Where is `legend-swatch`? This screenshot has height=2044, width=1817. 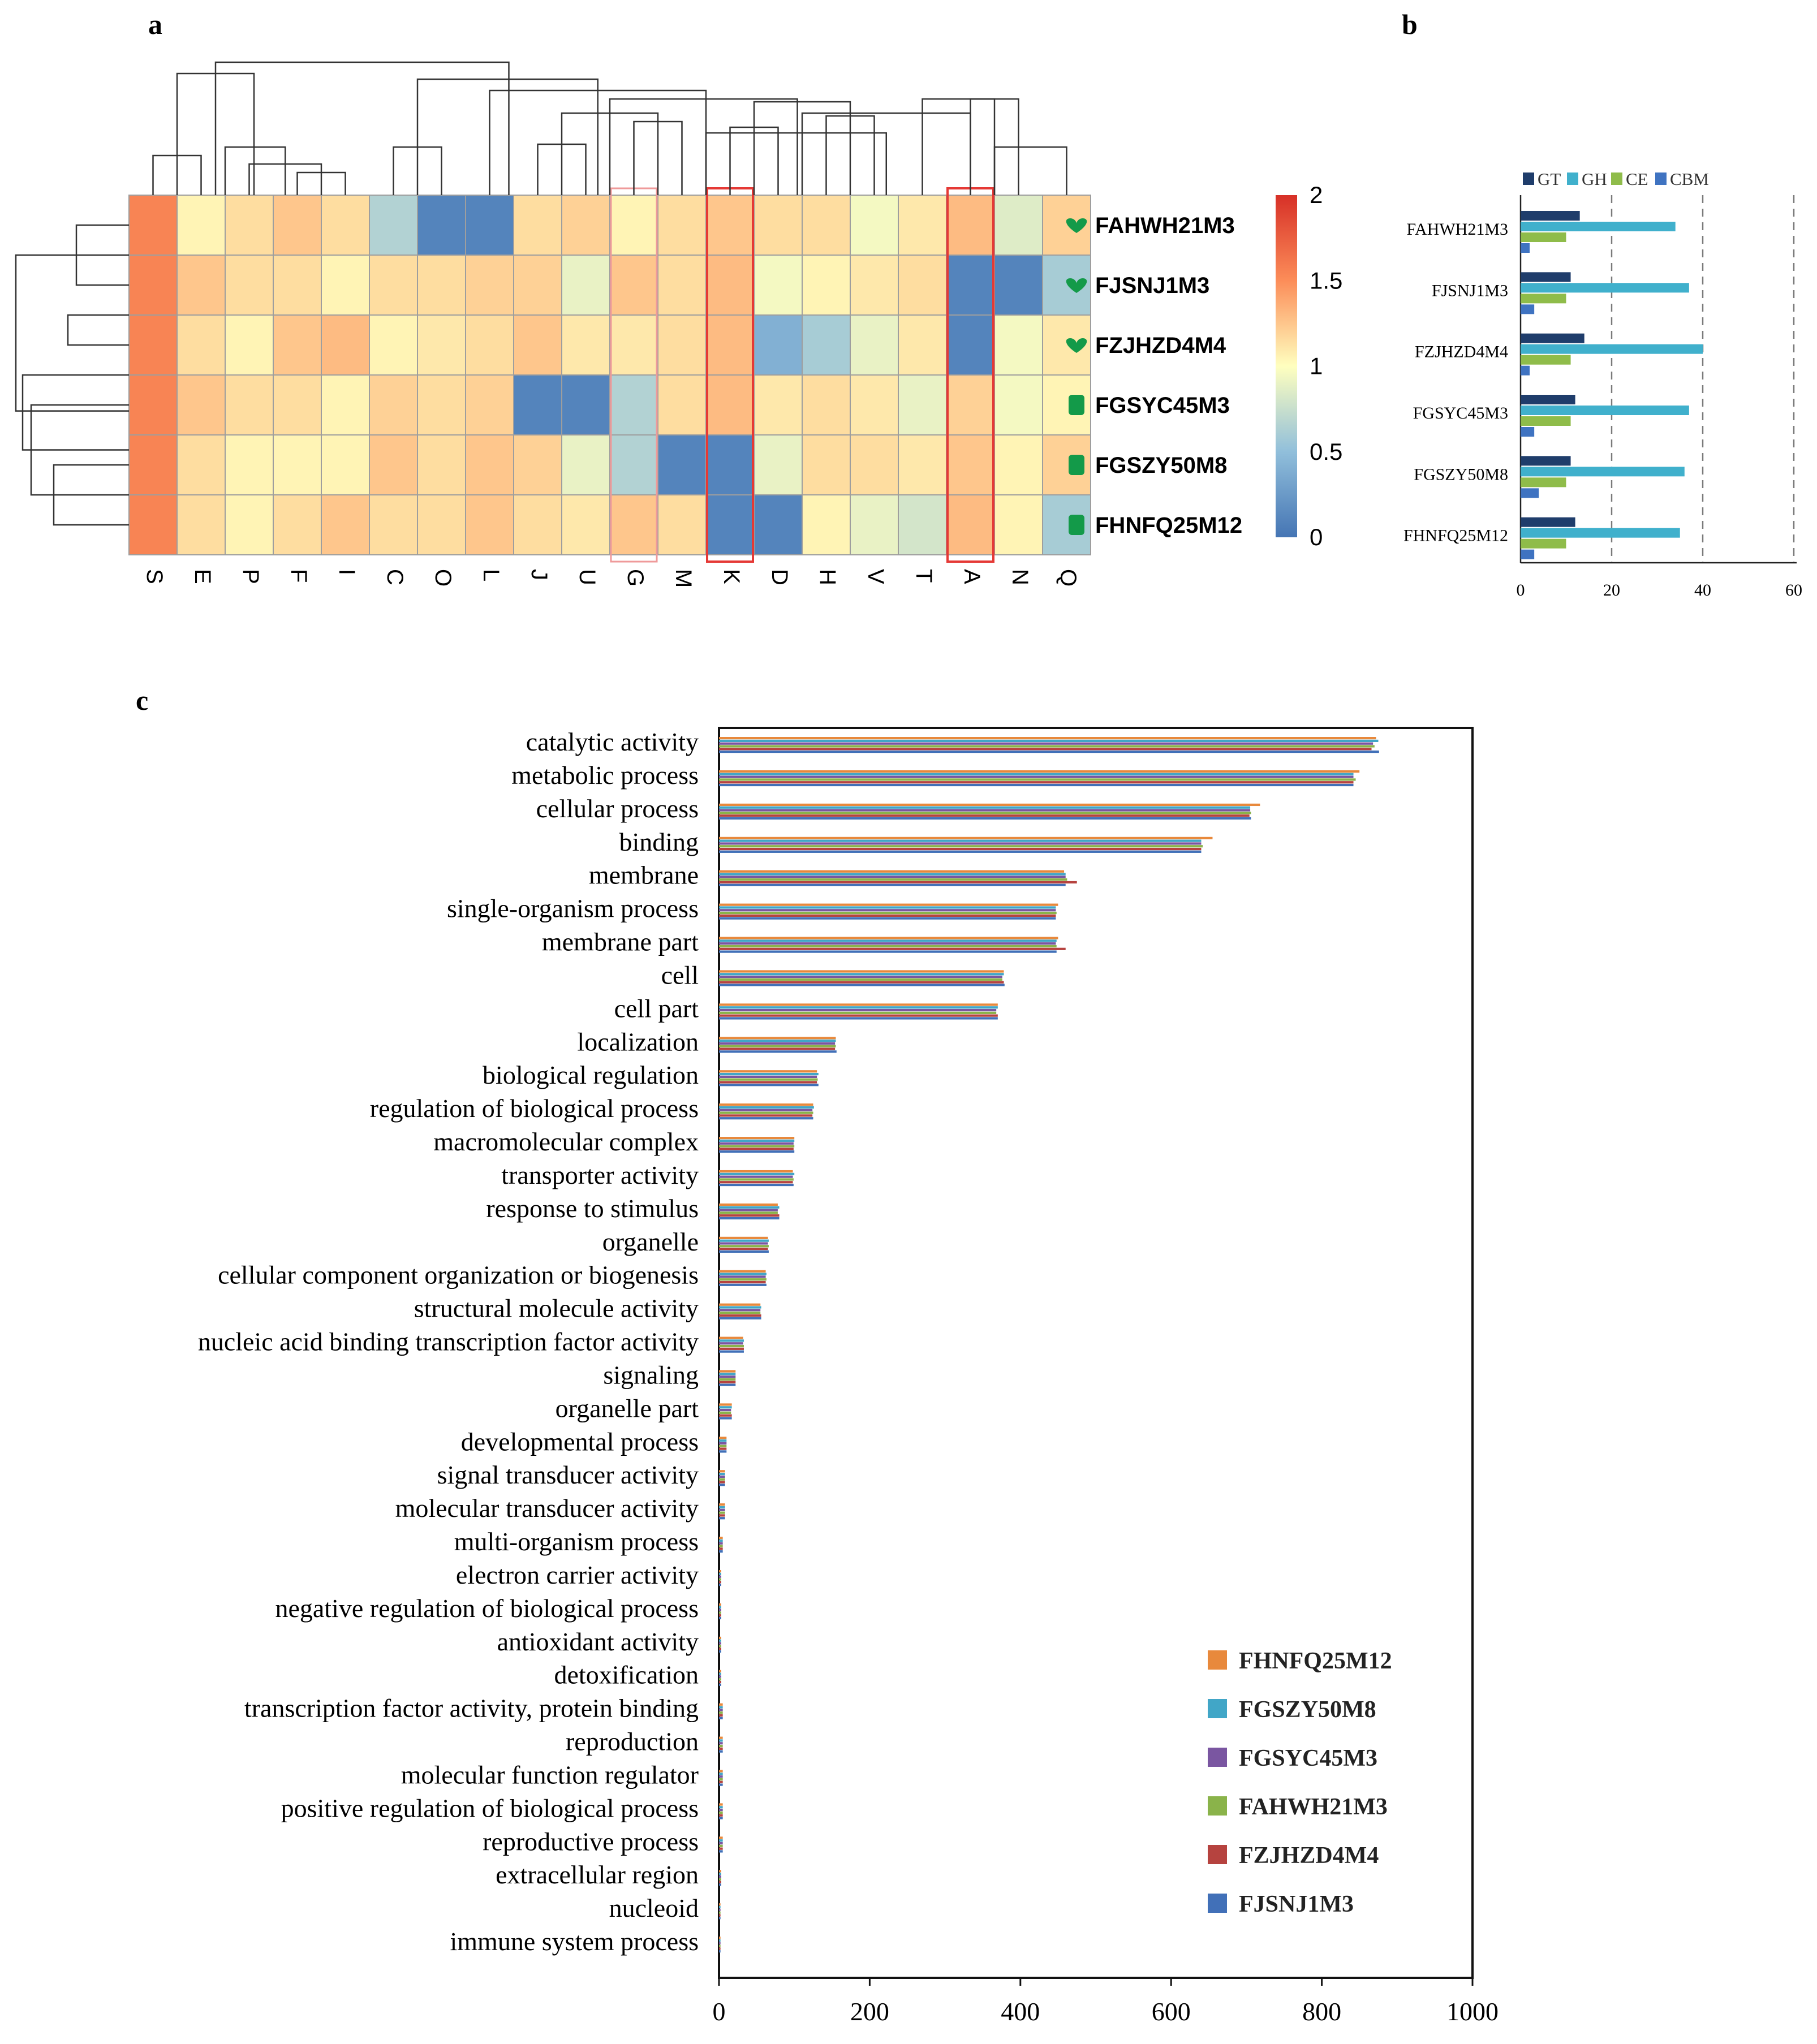
legend-swatch is located at coordinates (1529, 179).